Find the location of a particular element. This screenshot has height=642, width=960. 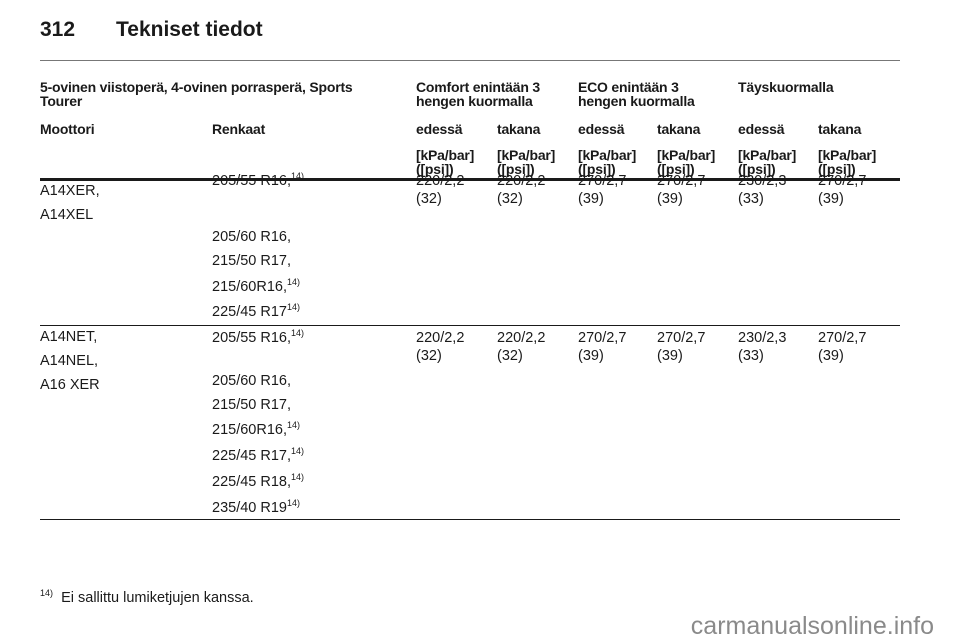

tyre-size-text: 235/40 R19 is located at coordinates (249, 508).